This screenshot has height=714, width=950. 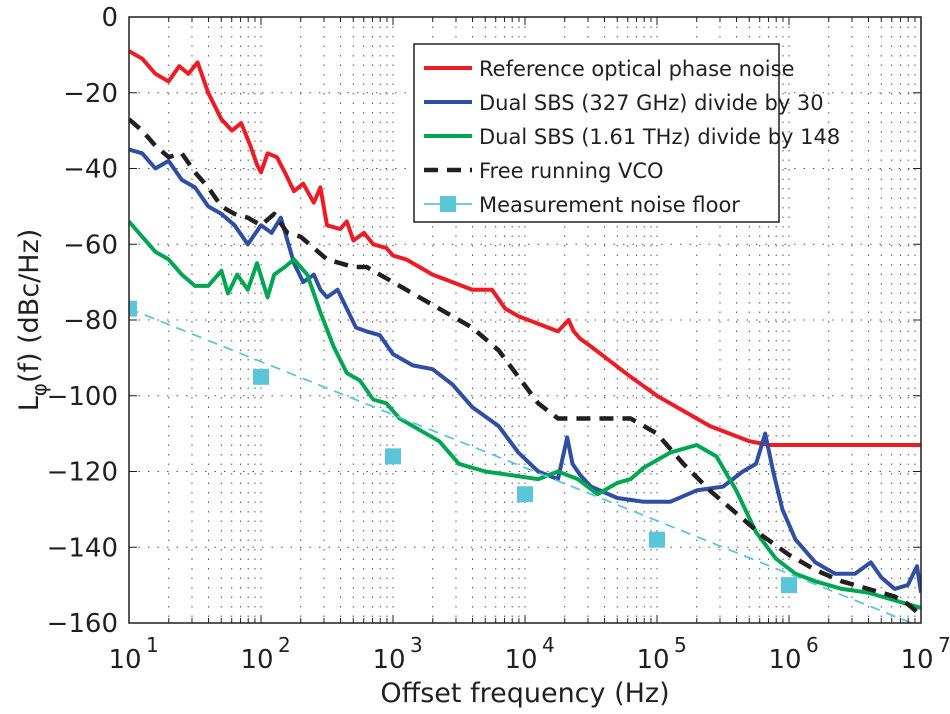 I want to click on y-axis-title-sub: φ, so click(x=39, y=389).